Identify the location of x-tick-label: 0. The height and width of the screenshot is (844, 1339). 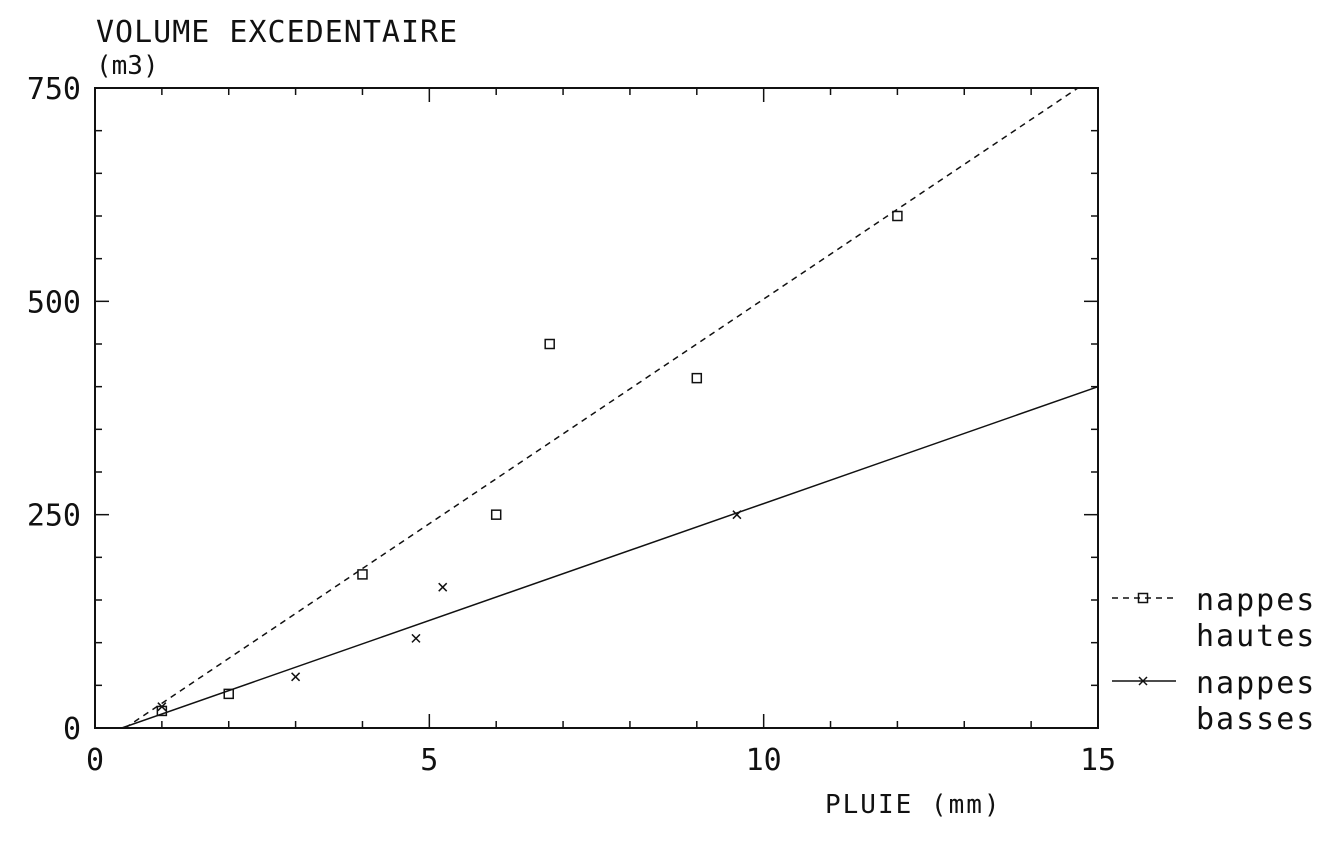
(95, 760).